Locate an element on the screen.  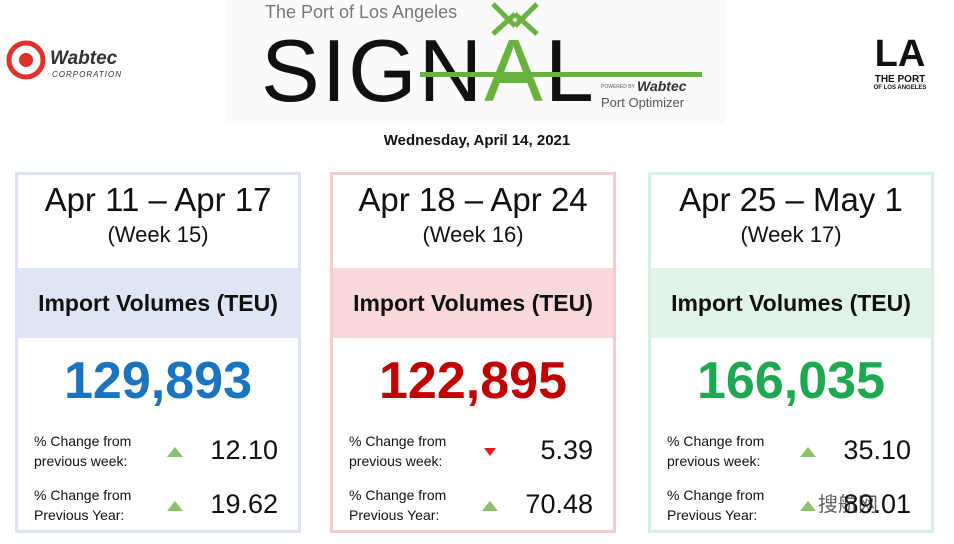
date: Wednesday, April 14, 2021 is located at coordinates (477, 140).